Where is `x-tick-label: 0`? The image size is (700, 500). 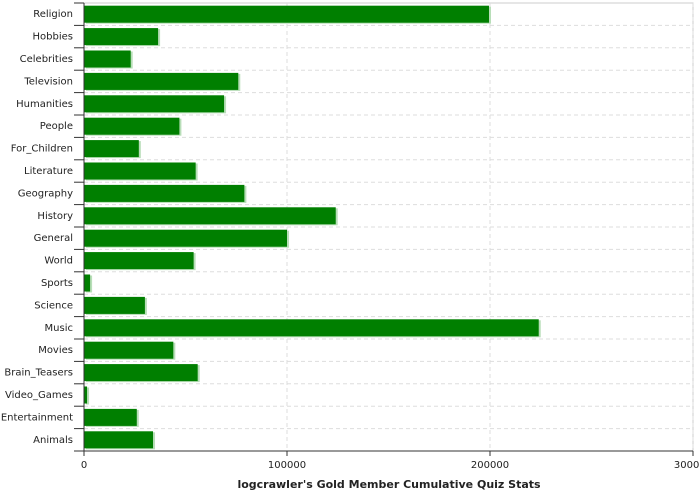
x-tick-label: 0 is located at coordinates (84, 465).